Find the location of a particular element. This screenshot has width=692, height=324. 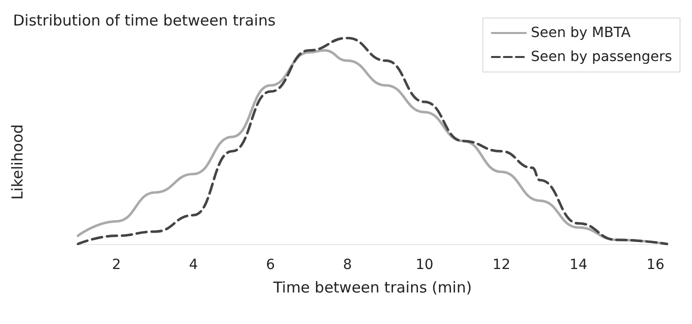

x-tick-label: 14 is located at coordinates (579, 265).